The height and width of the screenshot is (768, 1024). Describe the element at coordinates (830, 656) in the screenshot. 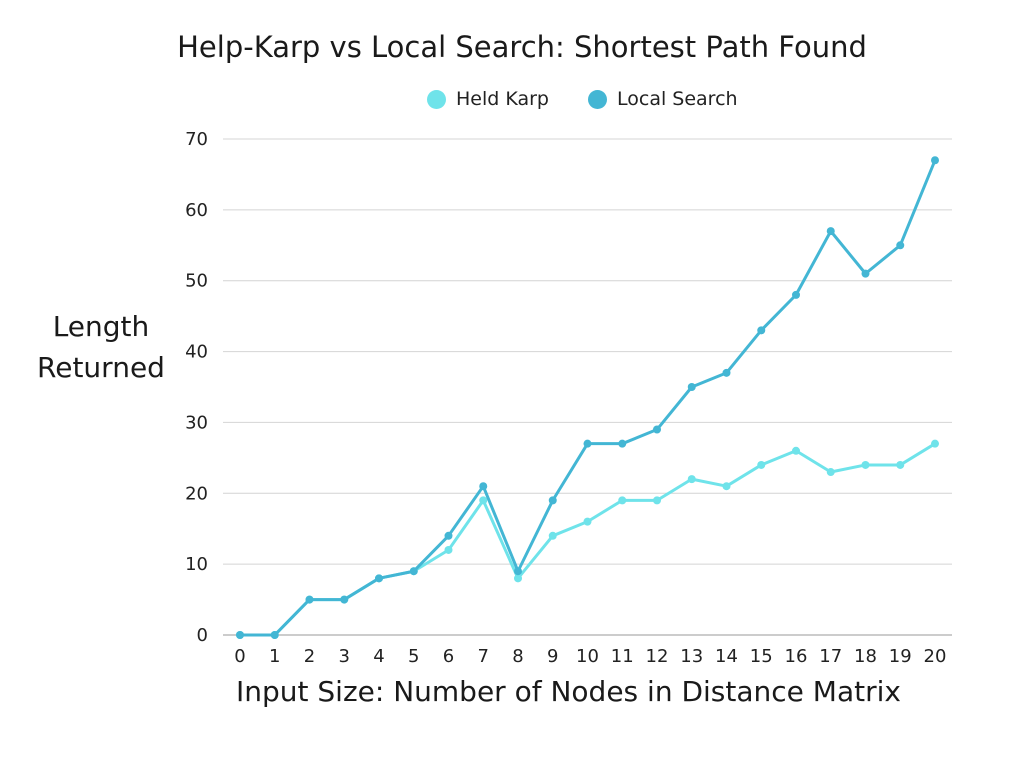

I see `x-tick-label: 17` at that location.